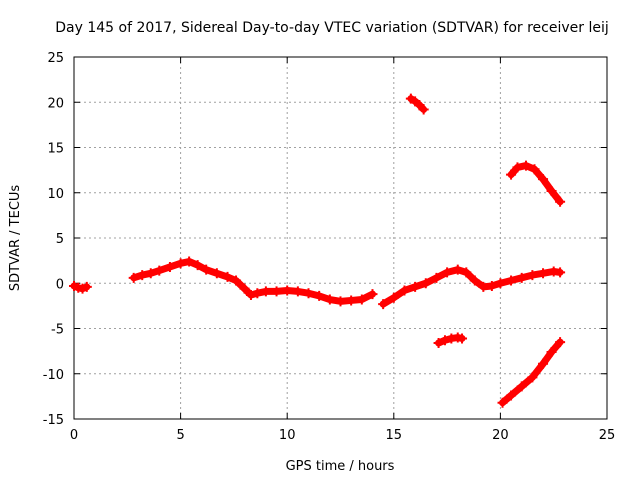 This screenshot has width=640, height=480. Describe the element at coordinates (55, 58) in the screenshot. I see `y-tick-label: 25` at that location.